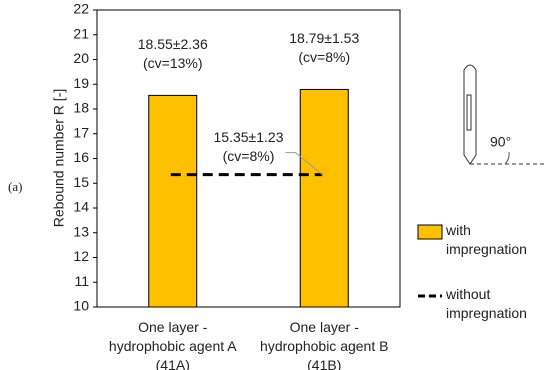 Image resolution: width=550 pixels, height=370 pixels. Describe the element at coordinates (81, 306) in the screenshot. I see `y-tick-label: 10` at that location.